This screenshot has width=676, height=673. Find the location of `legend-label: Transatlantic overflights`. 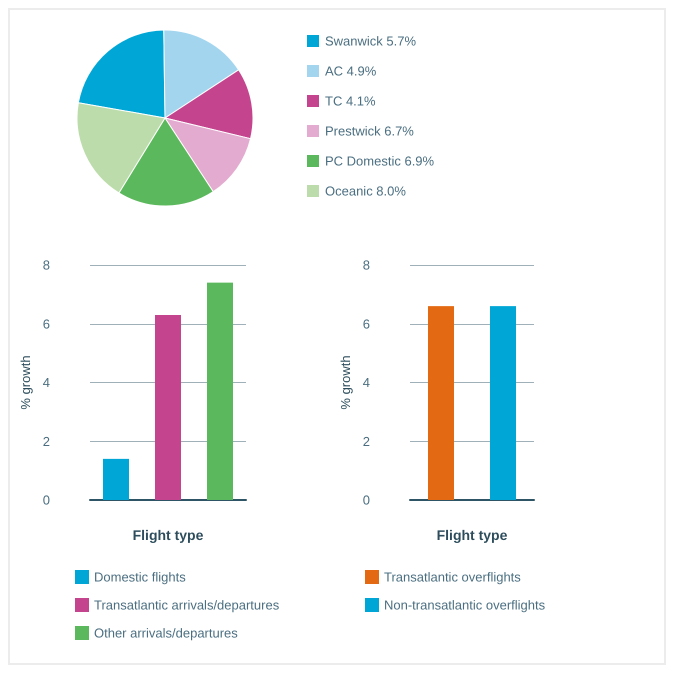

legend-label: Transatlantic overflights is located at coordinates (453, 577).